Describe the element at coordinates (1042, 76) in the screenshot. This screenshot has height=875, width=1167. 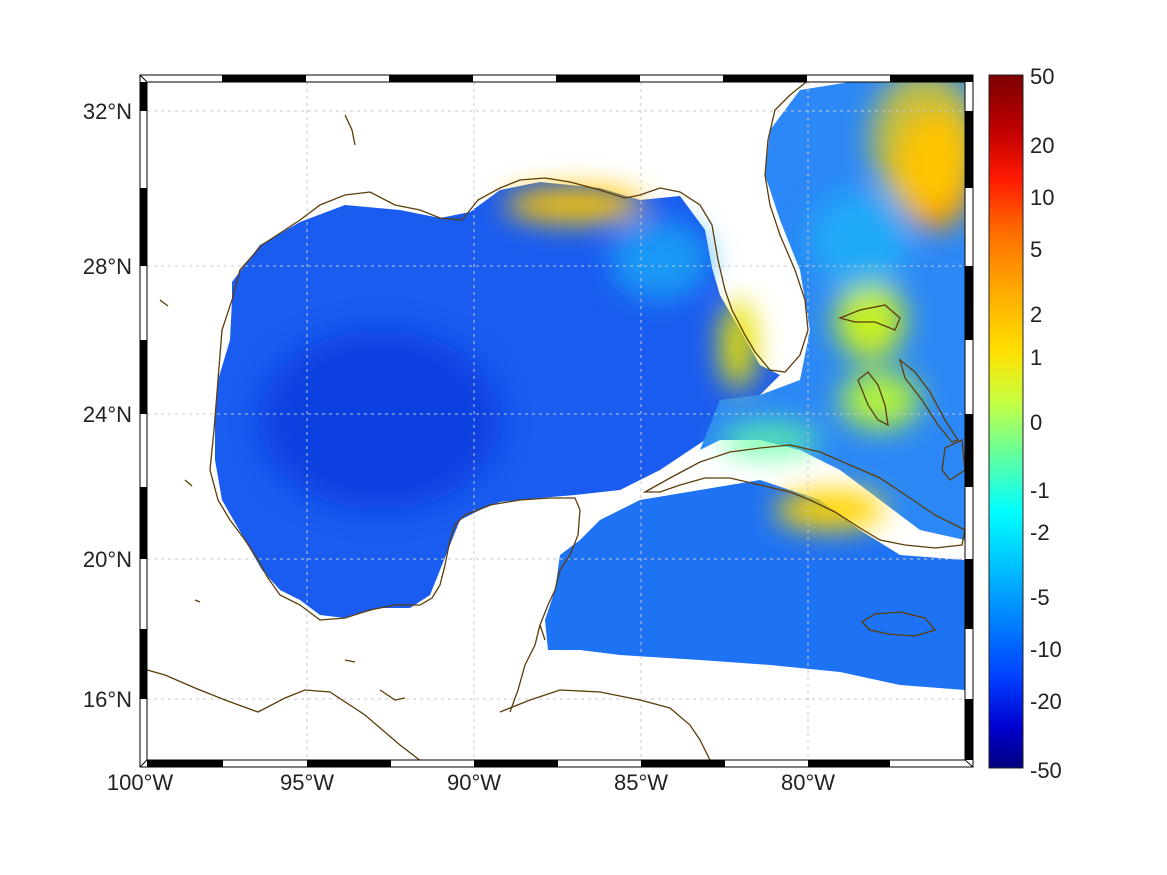
I see `colorbar-tick-label: 50` at that location.